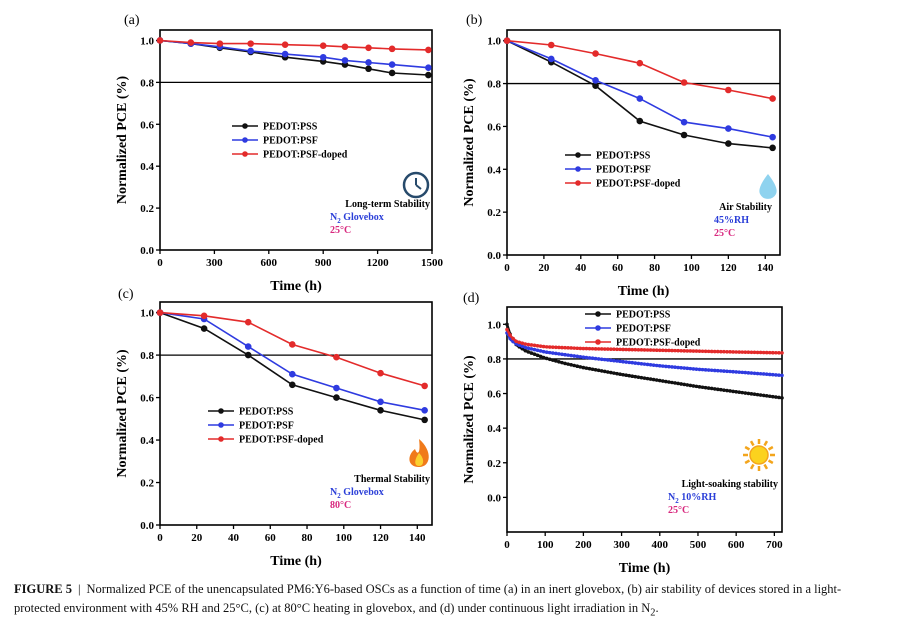 This screenshot has width=900, height=627. What do you see at coordinates (660, 545) in the screenshot?
I see `x-tick-label: 400` at bounding box center [660, 545].